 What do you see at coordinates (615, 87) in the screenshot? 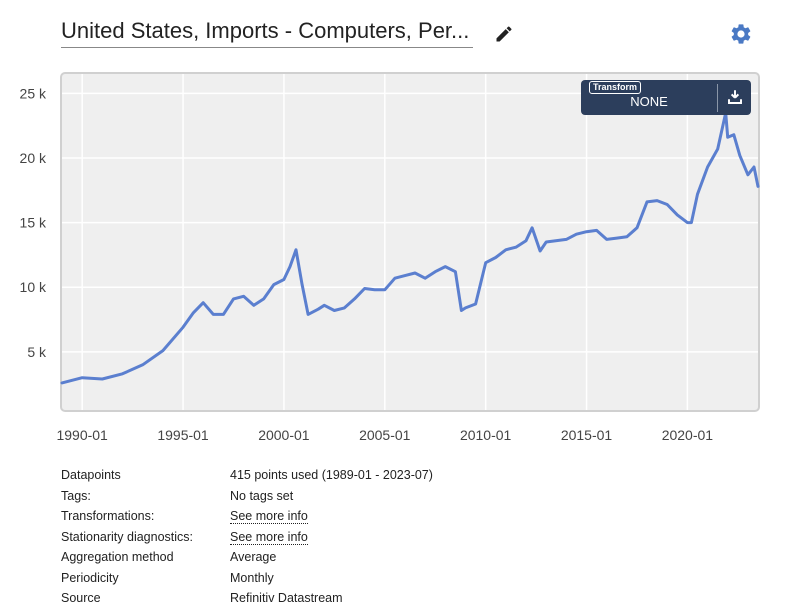
I see `transform-label: Transform` at bounding box center [615, 87].